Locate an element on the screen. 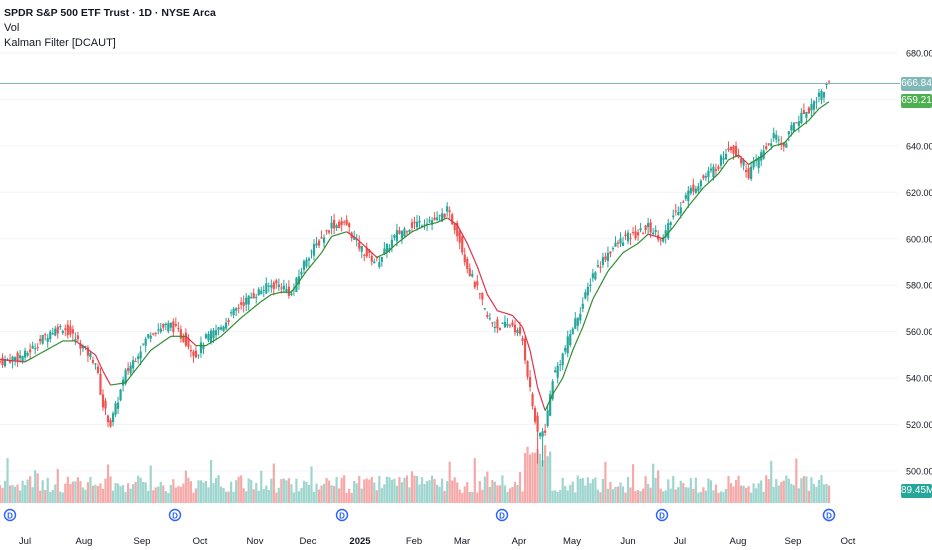 Image resolution: width=932 pixels, height=550 pixels. indicator-legend: Kalman Filter [DCAUT] is located at coordinates (60, 43).